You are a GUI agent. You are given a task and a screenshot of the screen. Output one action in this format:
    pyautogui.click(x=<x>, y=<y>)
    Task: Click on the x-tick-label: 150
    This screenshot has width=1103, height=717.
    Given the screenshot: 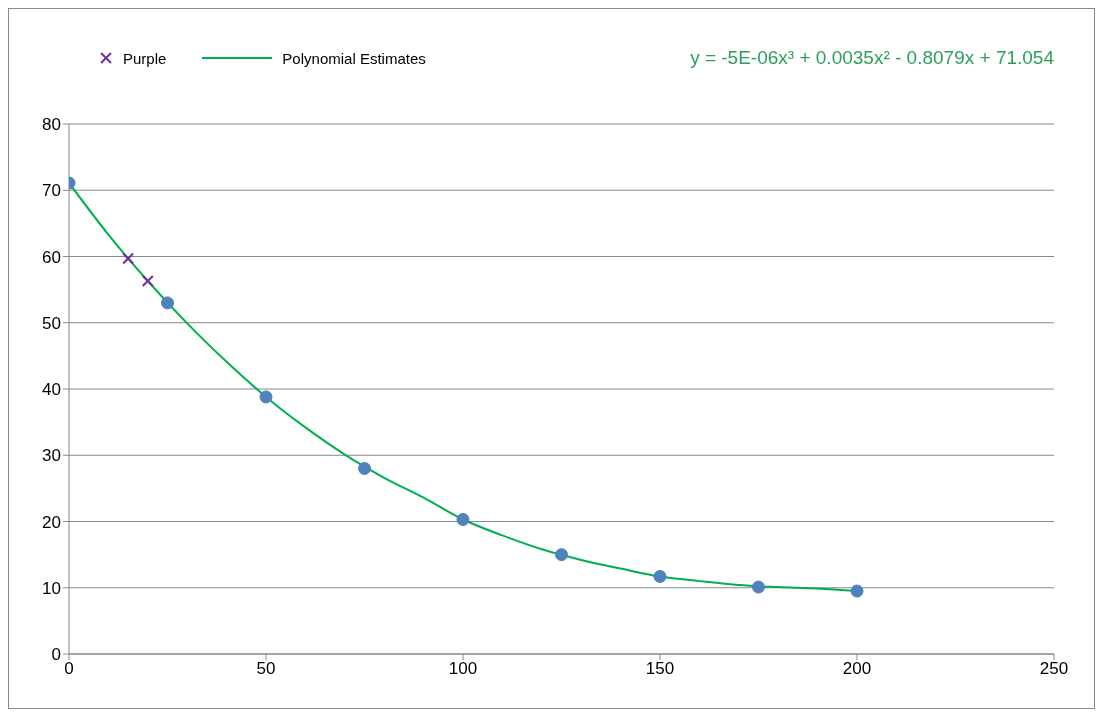 What is the action you would take?
    pyautogui.click(x=660, y=669)
    